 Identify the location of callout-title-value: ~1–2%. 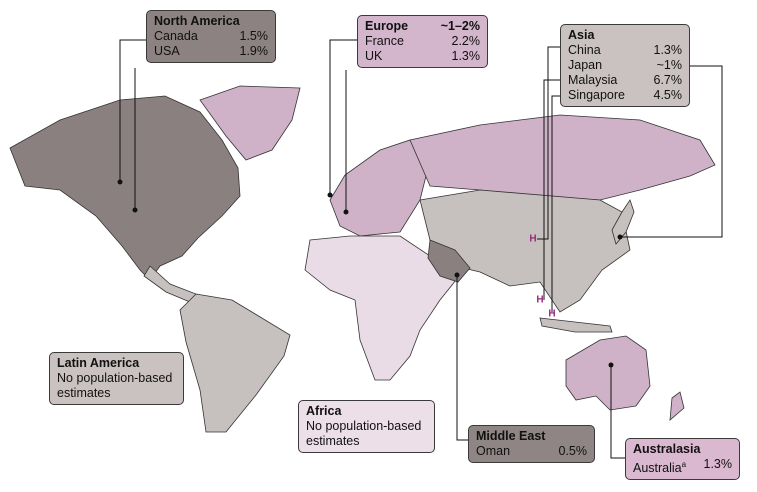
(460, 26).